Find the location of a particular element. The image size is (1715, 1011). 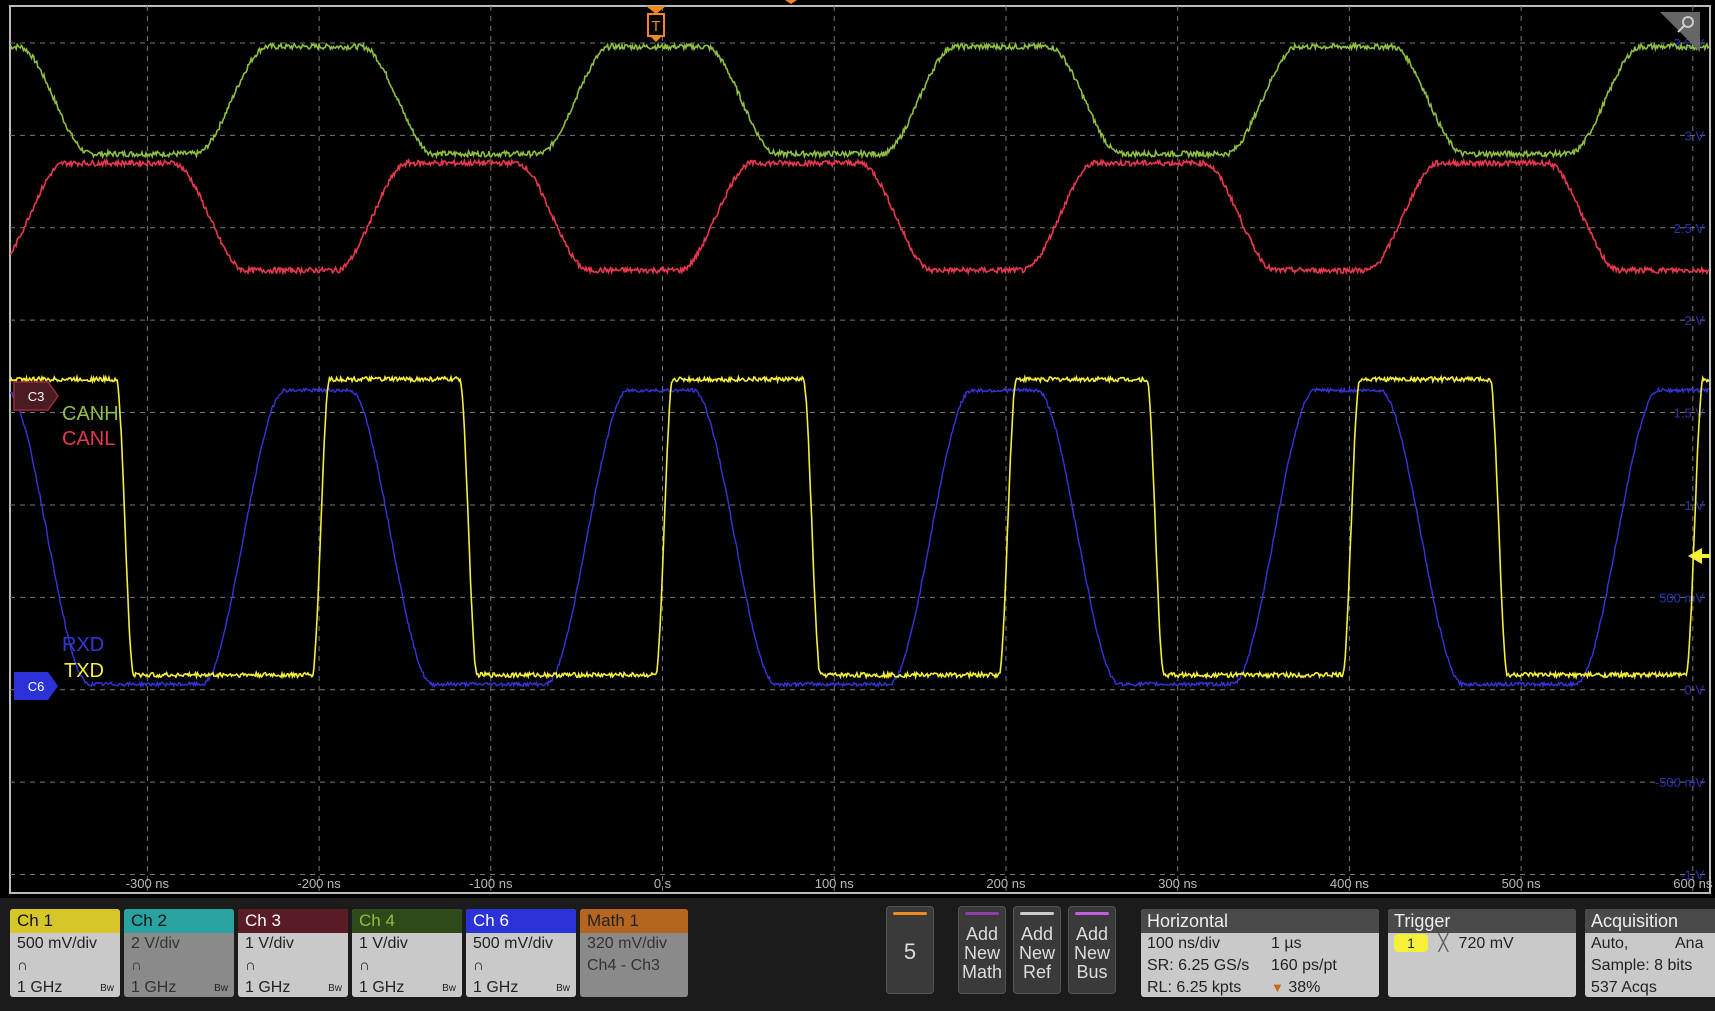

ch6-title: Ch 6 is located at coordinates (521, 921).